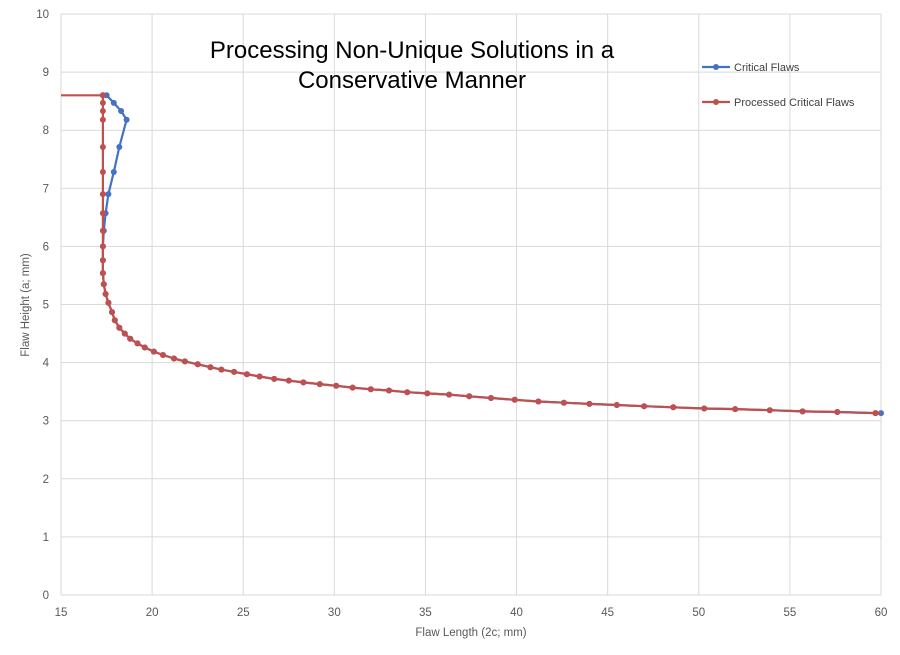  What do you see at coordinates (470, 633) in the screenshot?
I see `x-axis-label: Flaw Length (2c; mm)` at bounding box center [470, 633].